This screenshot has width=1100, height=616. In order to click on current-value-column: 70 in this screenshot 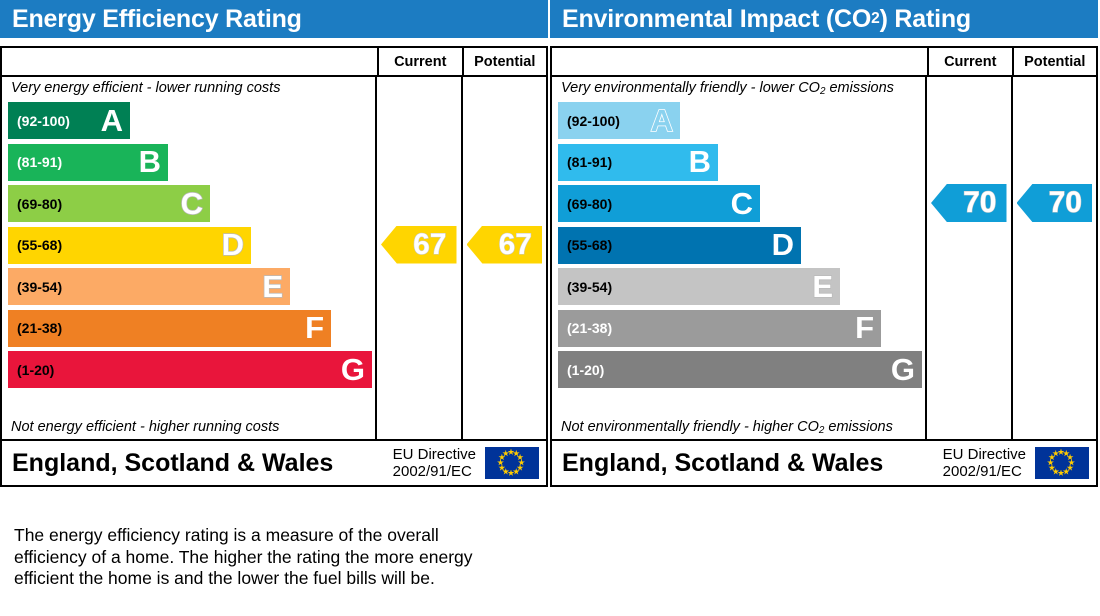, I will do `click(970, 258)`.